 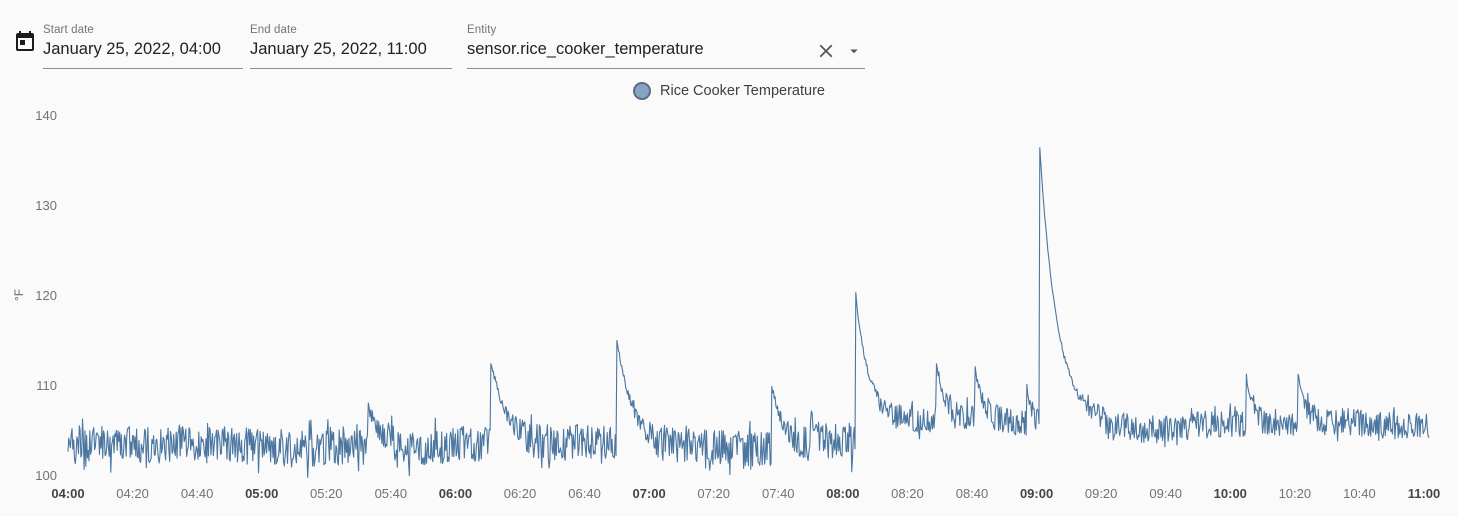 I want to click on x-tick-label: 09:00, so click(x=1036, y=493).